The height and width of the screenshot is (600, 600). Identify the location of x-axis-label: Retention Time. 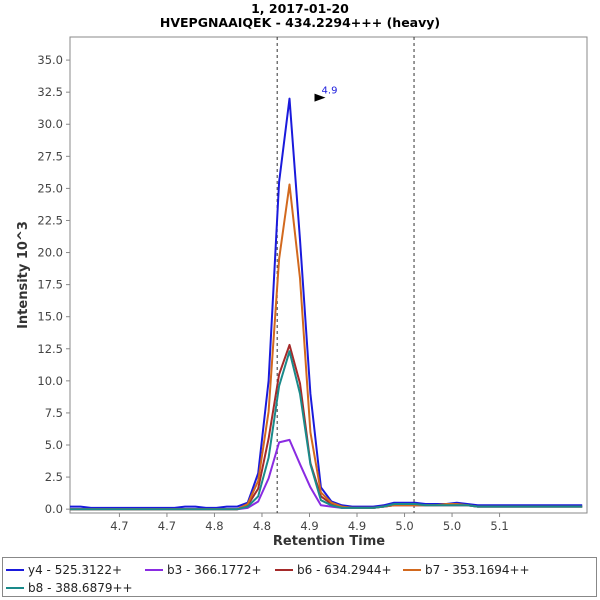
(329, 541).